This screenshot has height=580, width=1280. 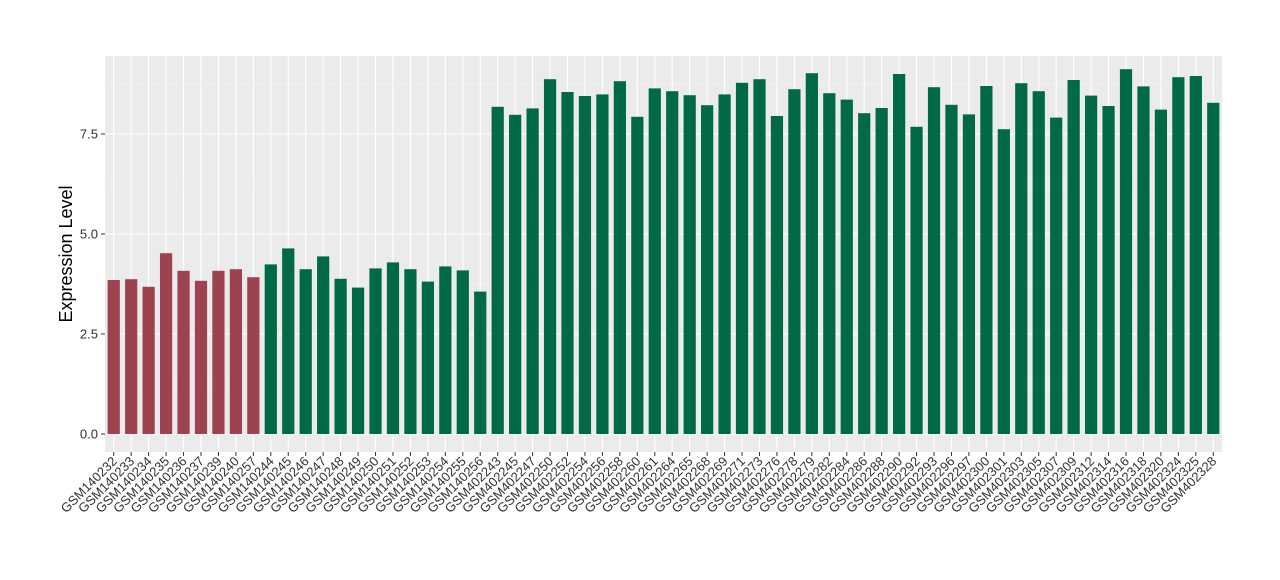 What do you see at coordinates (724, 264) in the screenshot?
I see `bar-GSM402269` at bounding box center [724, 264].